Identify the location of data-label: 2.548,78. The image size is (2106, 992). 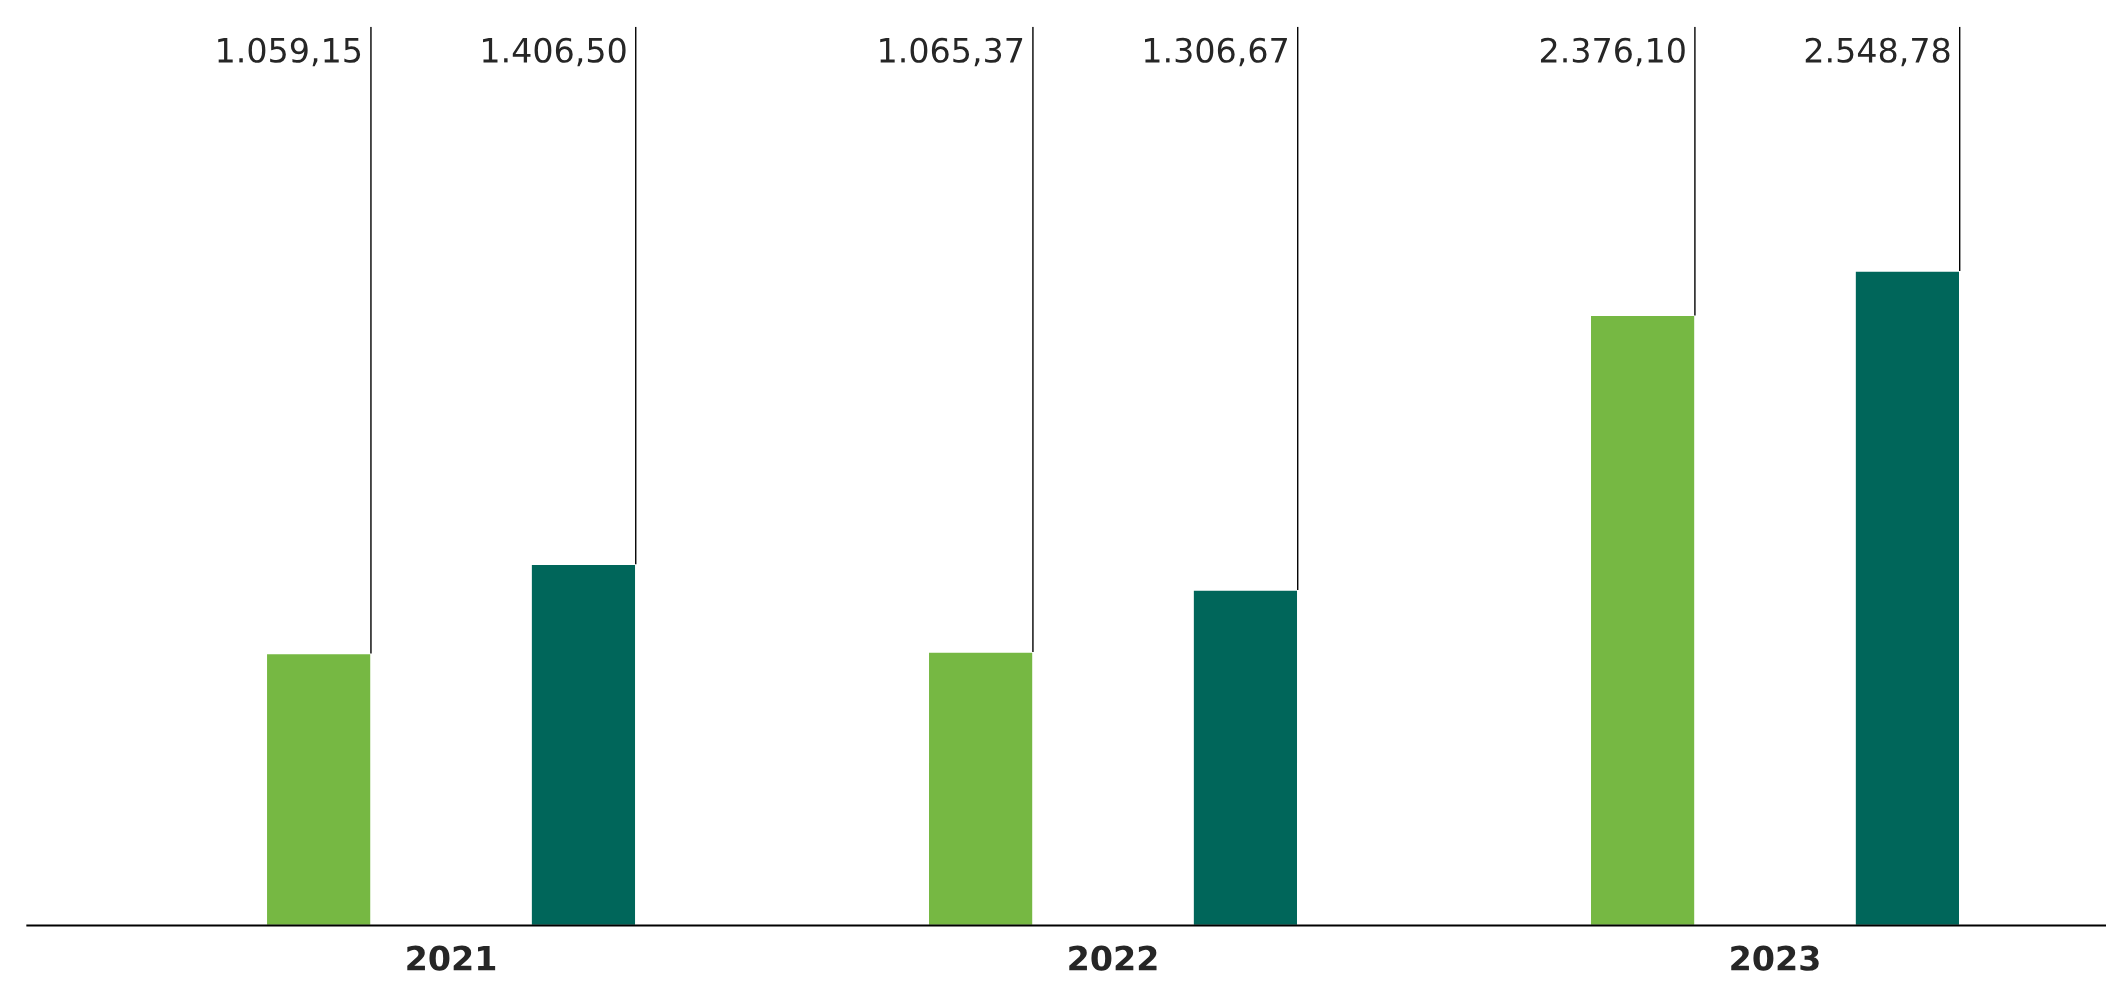
(1877, 52).